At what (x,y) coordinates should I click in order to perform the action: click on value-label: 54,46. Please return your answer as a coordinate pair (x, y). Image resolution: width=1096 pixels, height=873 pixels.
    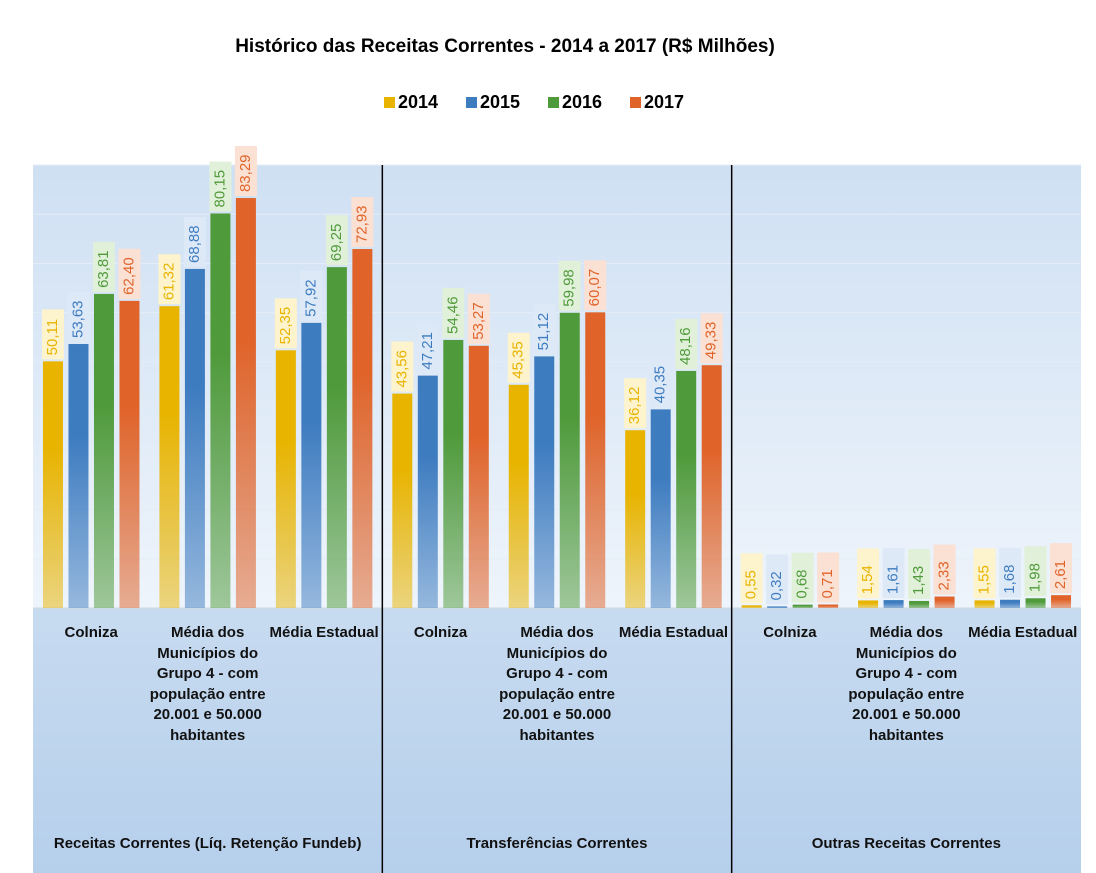
    Looking at the image, I should click on (452, 315).